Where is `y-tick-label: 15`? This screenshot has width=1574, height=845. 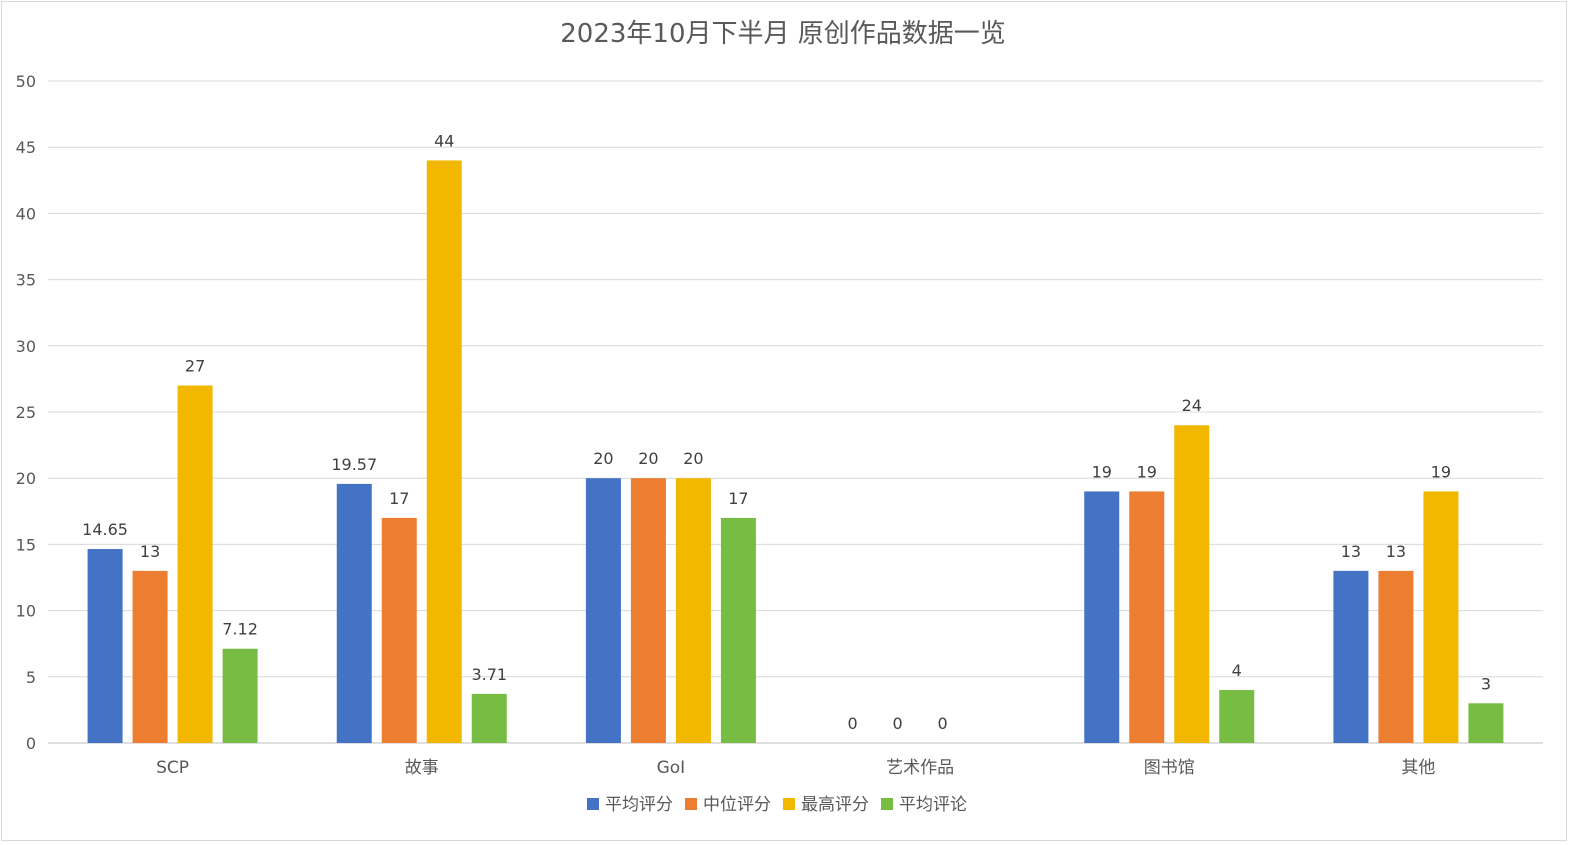 y-tick-label: 15 is located at coordinates (26, 544).